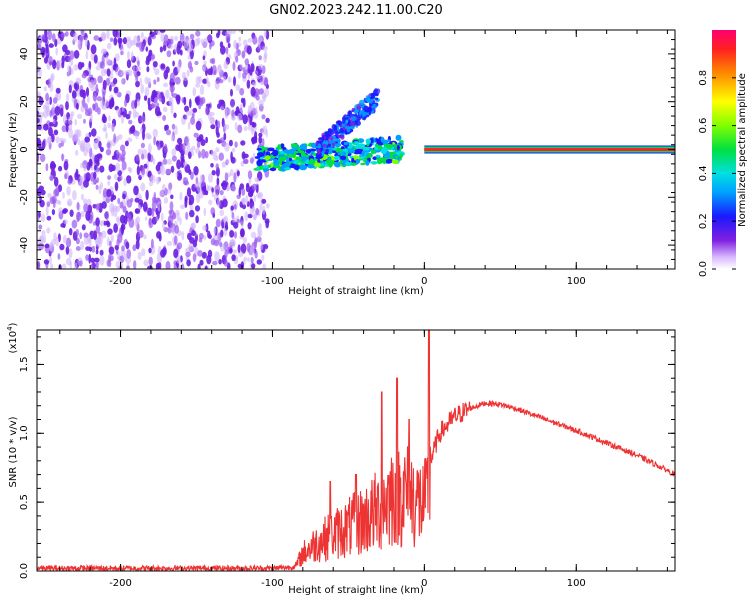 Image resolution: width=750 pixels, height=600 pixels. What do you see at coordinates (24, 245) in the screenshot?
I see `y-tick-label: -40` at bounding box center [24, 245].